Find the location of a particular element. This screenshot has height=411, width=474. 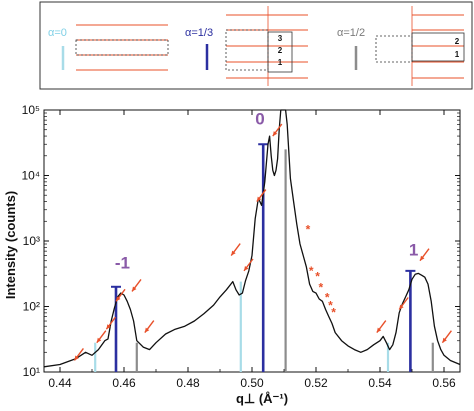

y-tick-label: 10² is located at coordinates (31, 307).